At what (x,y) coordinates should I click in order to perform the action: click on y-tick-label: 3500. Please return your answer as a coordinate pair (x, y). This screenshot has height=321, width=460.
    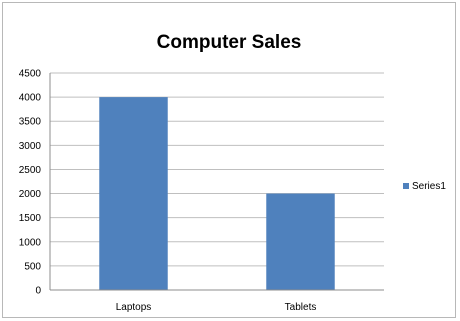
    Looking at the image, I should click on (30, 122).